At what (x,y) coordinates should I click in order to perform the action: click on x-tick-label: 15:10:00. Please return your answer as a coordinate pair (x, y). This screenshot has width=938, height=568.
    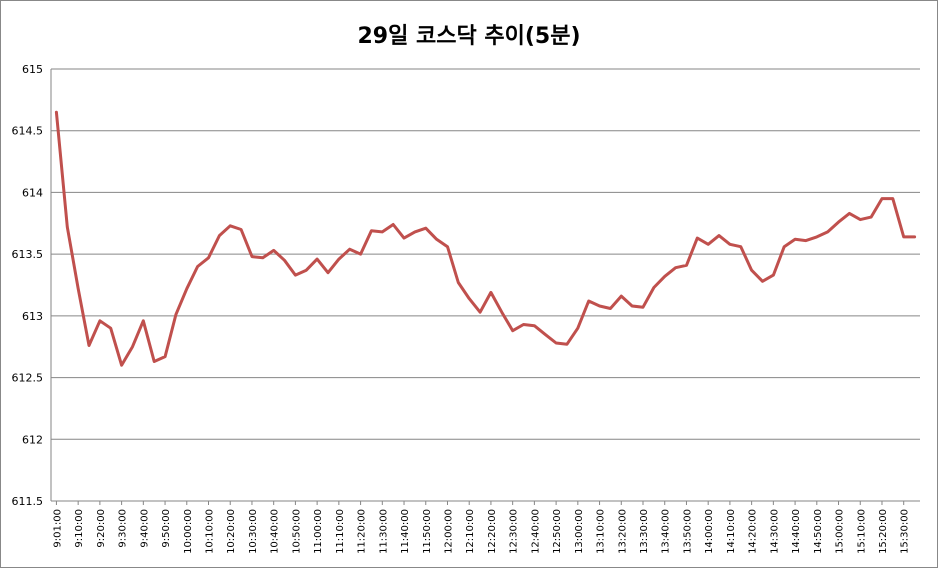
    Looking at the image, I should click on (861, 531).